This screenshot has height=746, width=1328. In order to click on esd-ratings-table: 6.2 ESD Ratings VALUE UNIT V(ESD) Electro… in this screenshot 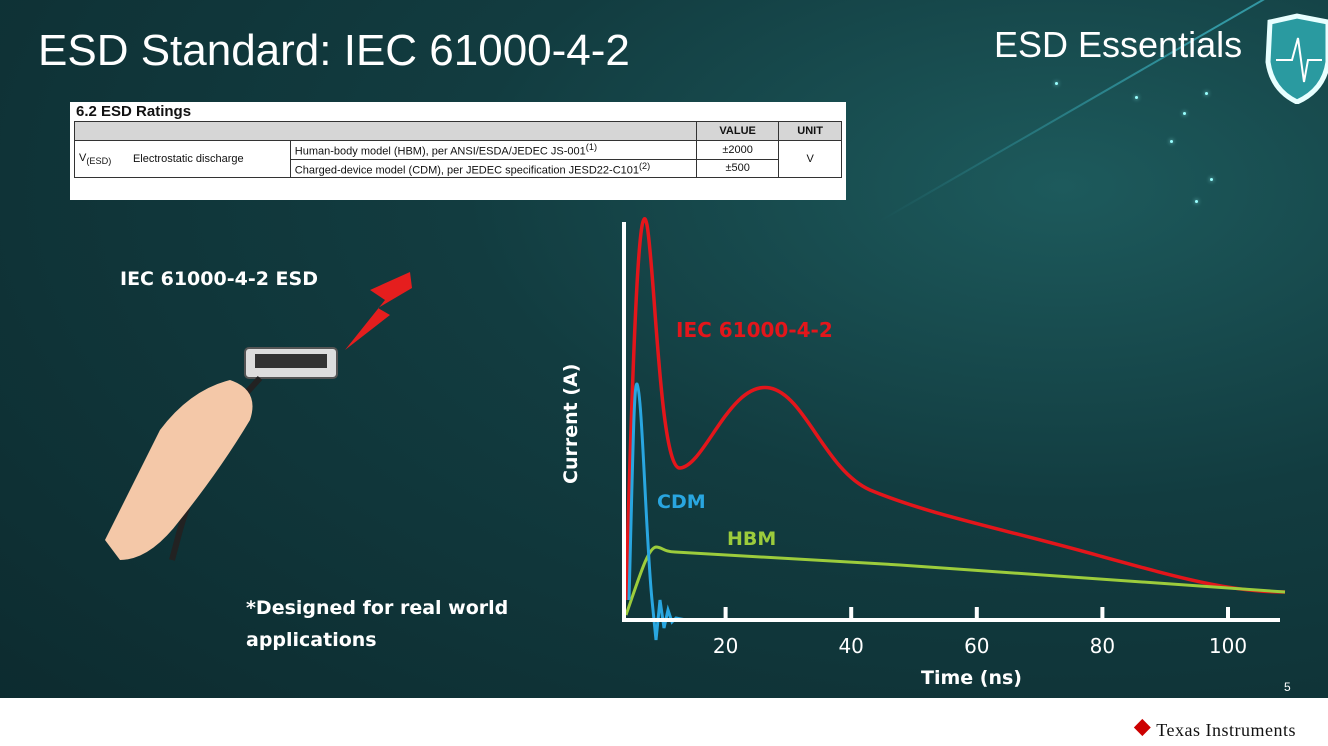, I will do `click(458, 151)`.